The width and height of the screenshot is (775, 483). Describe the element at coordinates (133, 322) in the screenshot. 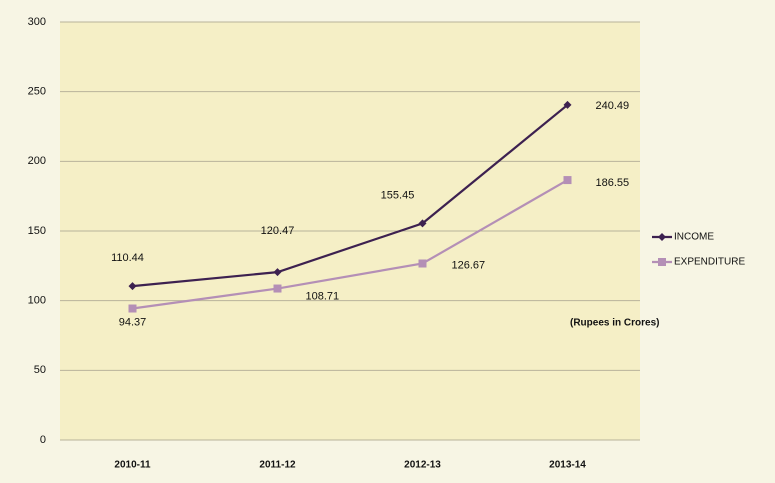

I see `data-label: 94.37` at that location.